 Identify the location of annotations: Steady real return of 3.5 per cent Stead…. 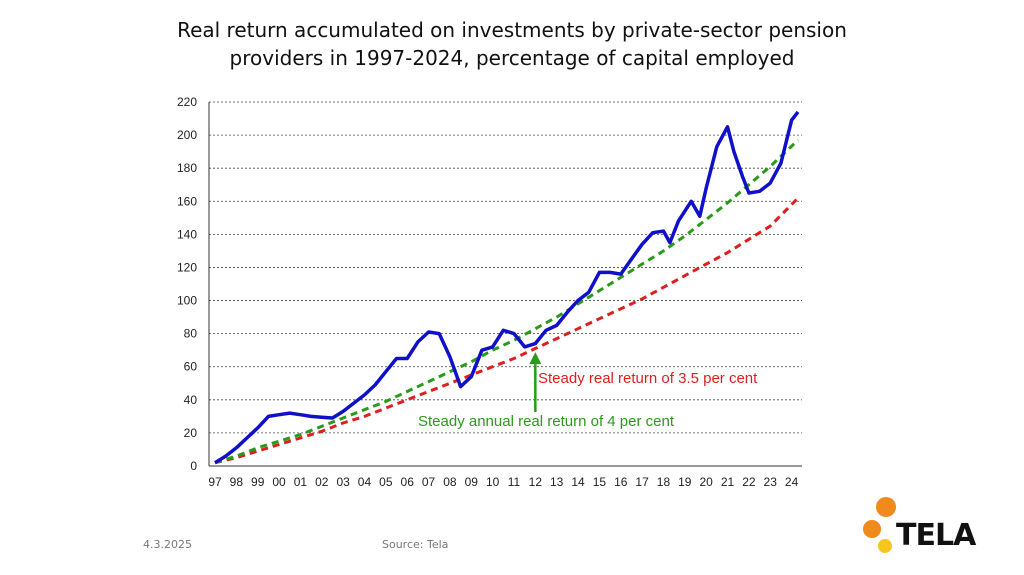
(588, 391).